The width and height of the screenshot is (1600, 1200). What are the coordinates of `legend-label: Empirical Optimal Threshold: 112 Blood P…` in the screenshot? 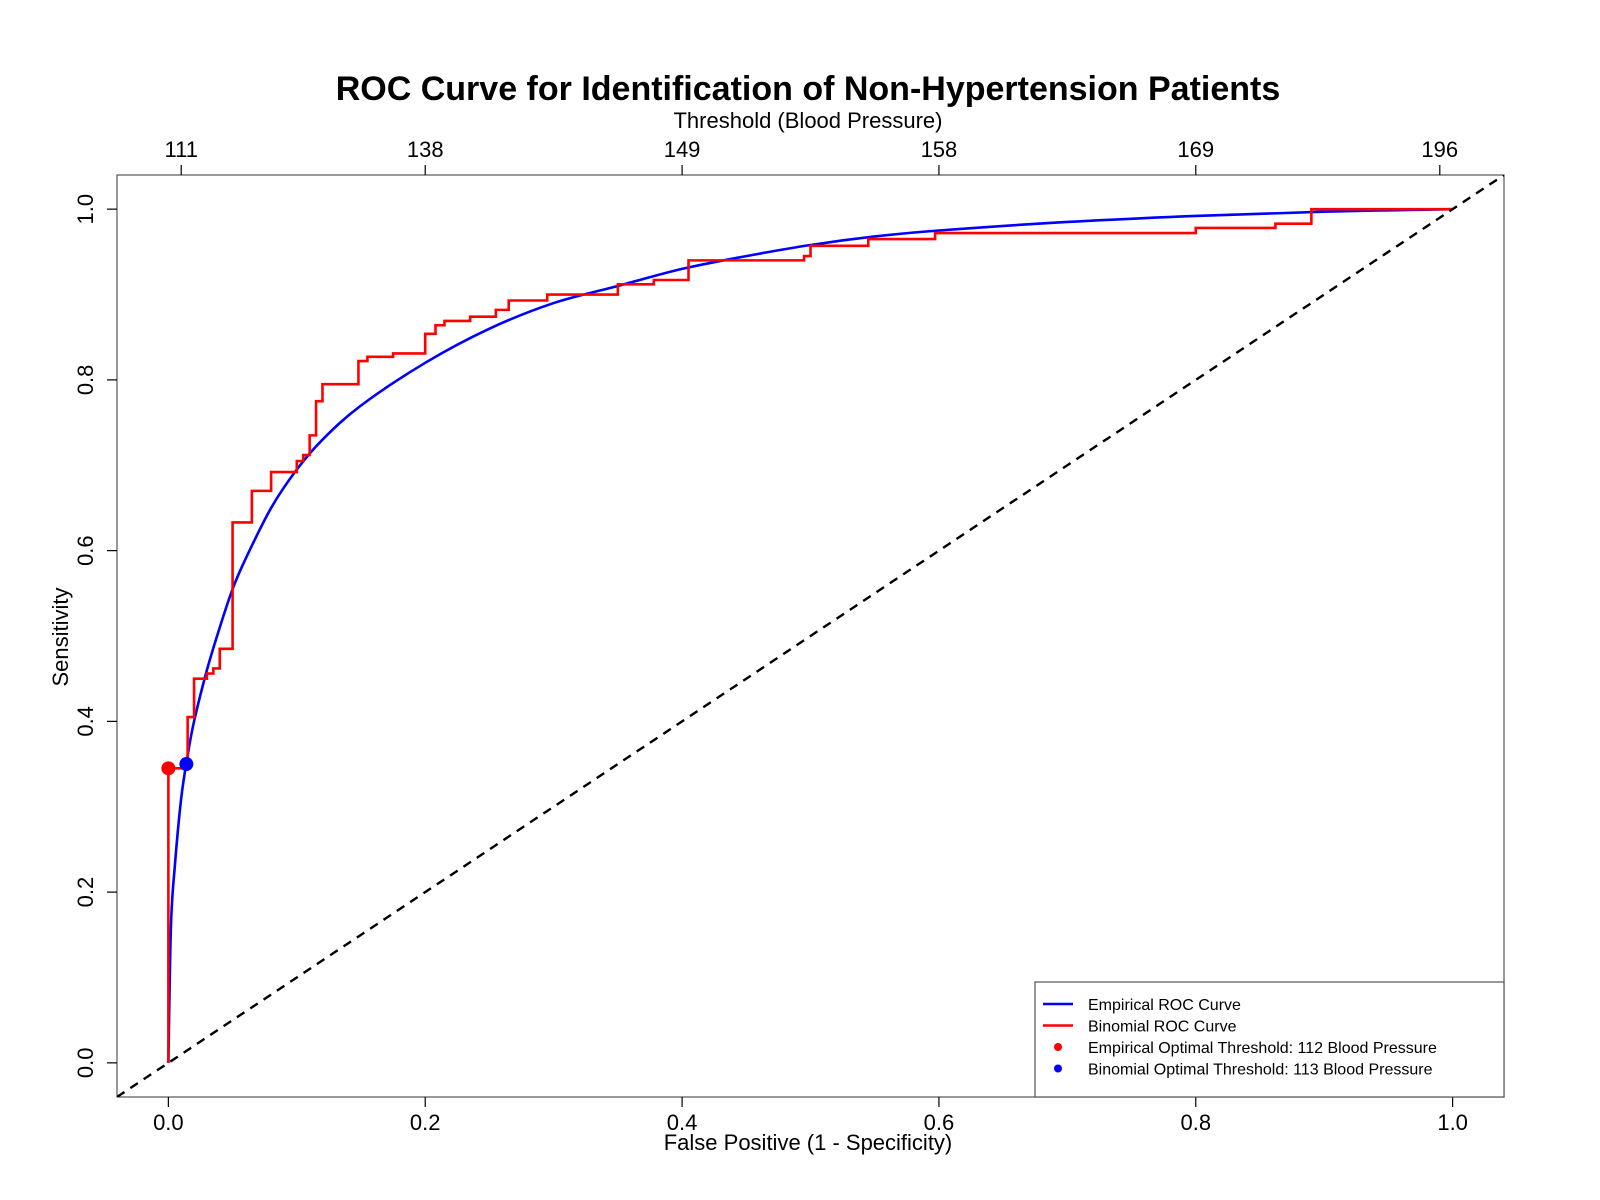 It's located at (1262, 1048).